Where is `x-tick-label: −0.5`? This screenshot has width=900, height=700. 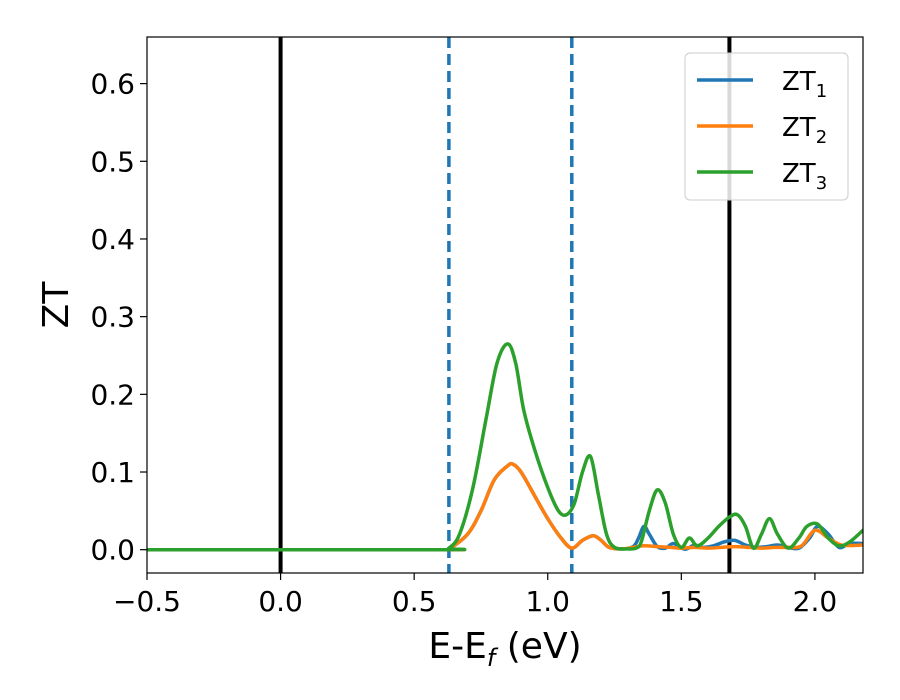
x-tick-label: −0.5 is located at coordinates (147, 601).